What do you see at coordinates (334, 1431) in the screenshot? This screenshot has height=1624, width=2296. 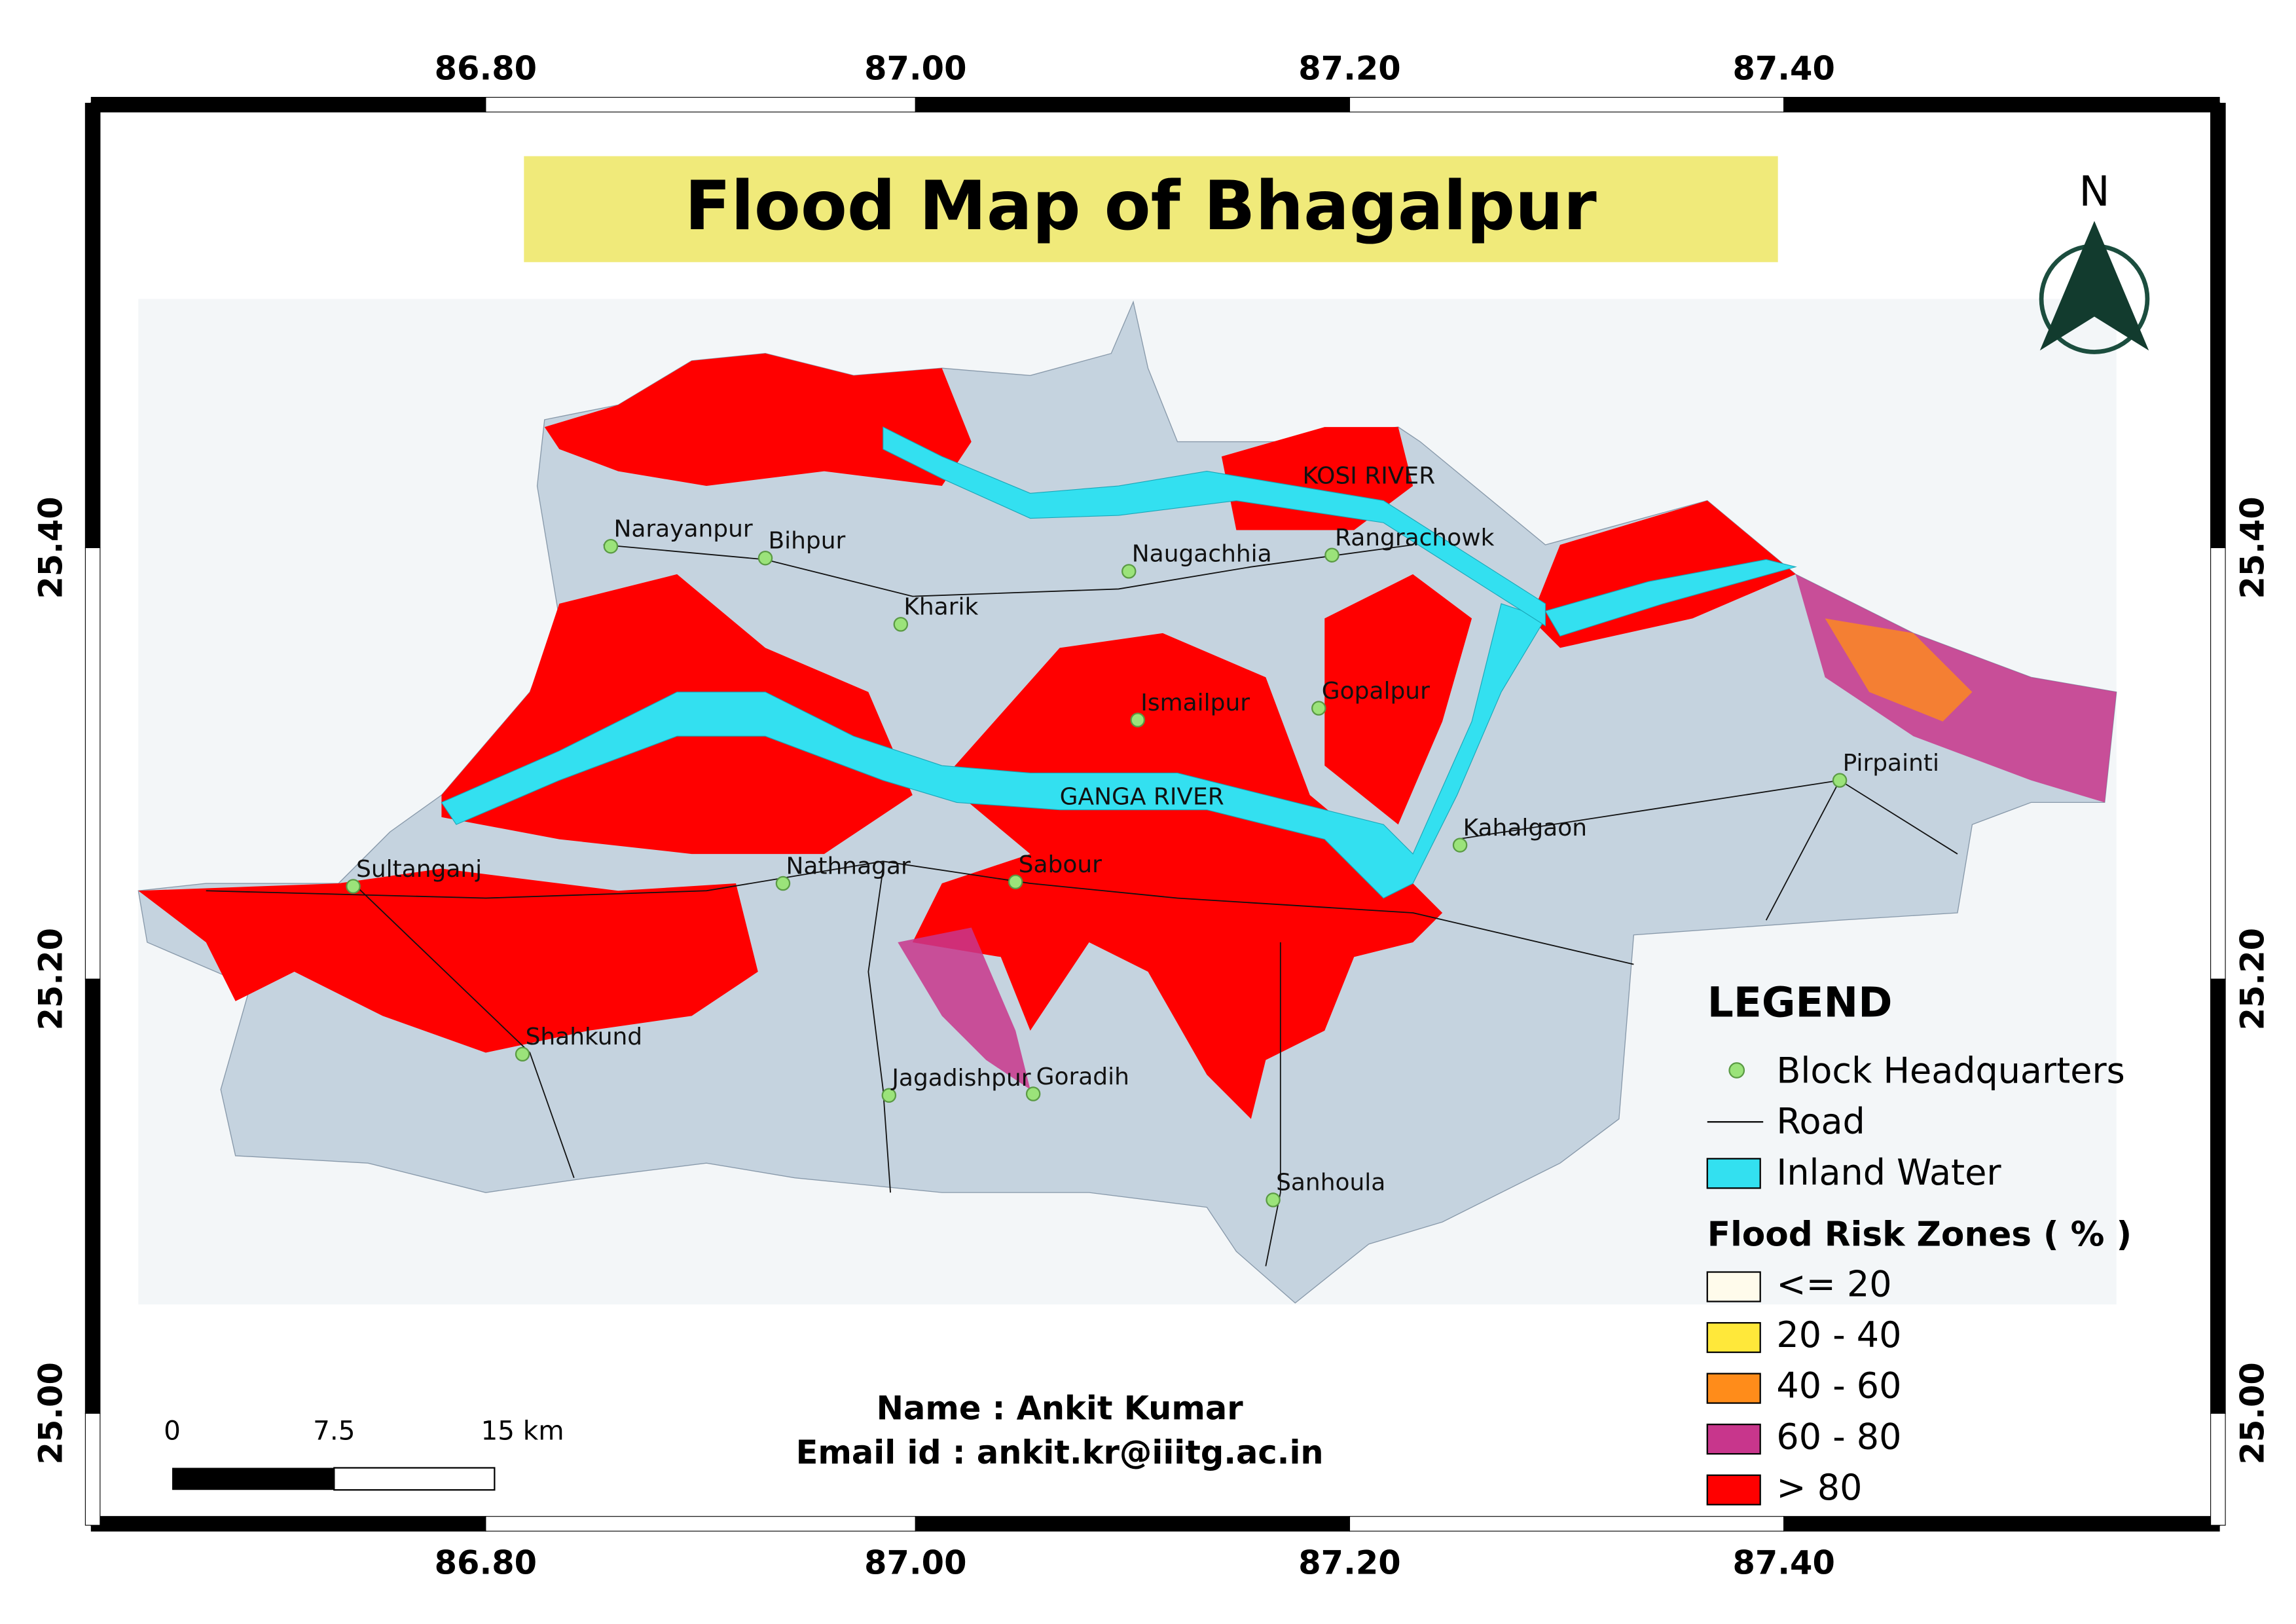 I see `scale-label: 7.5` at bounding box center [334, 1431].